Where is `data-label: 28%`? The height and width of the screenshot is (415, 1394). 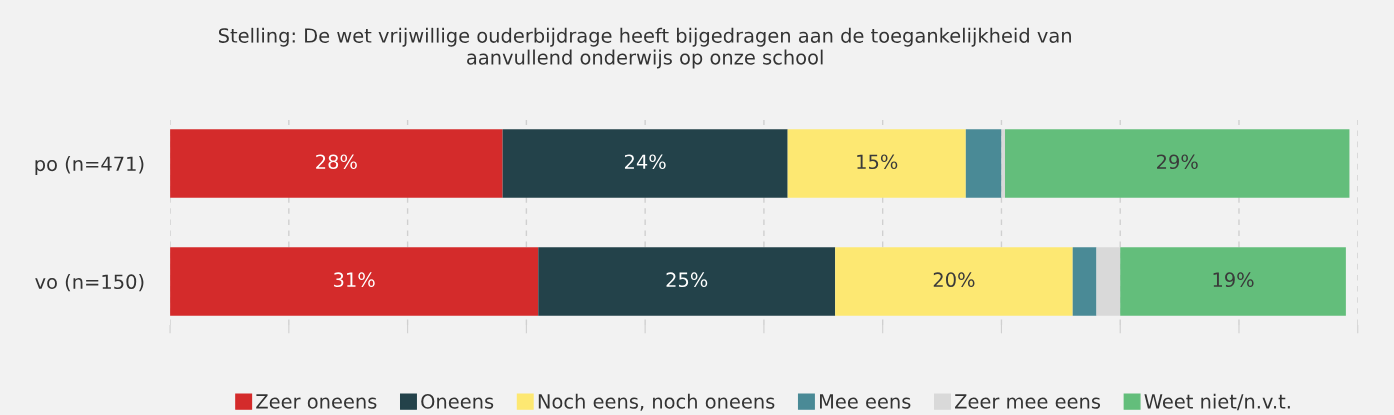
data-label: 28% is located at coordinates (336, 162).